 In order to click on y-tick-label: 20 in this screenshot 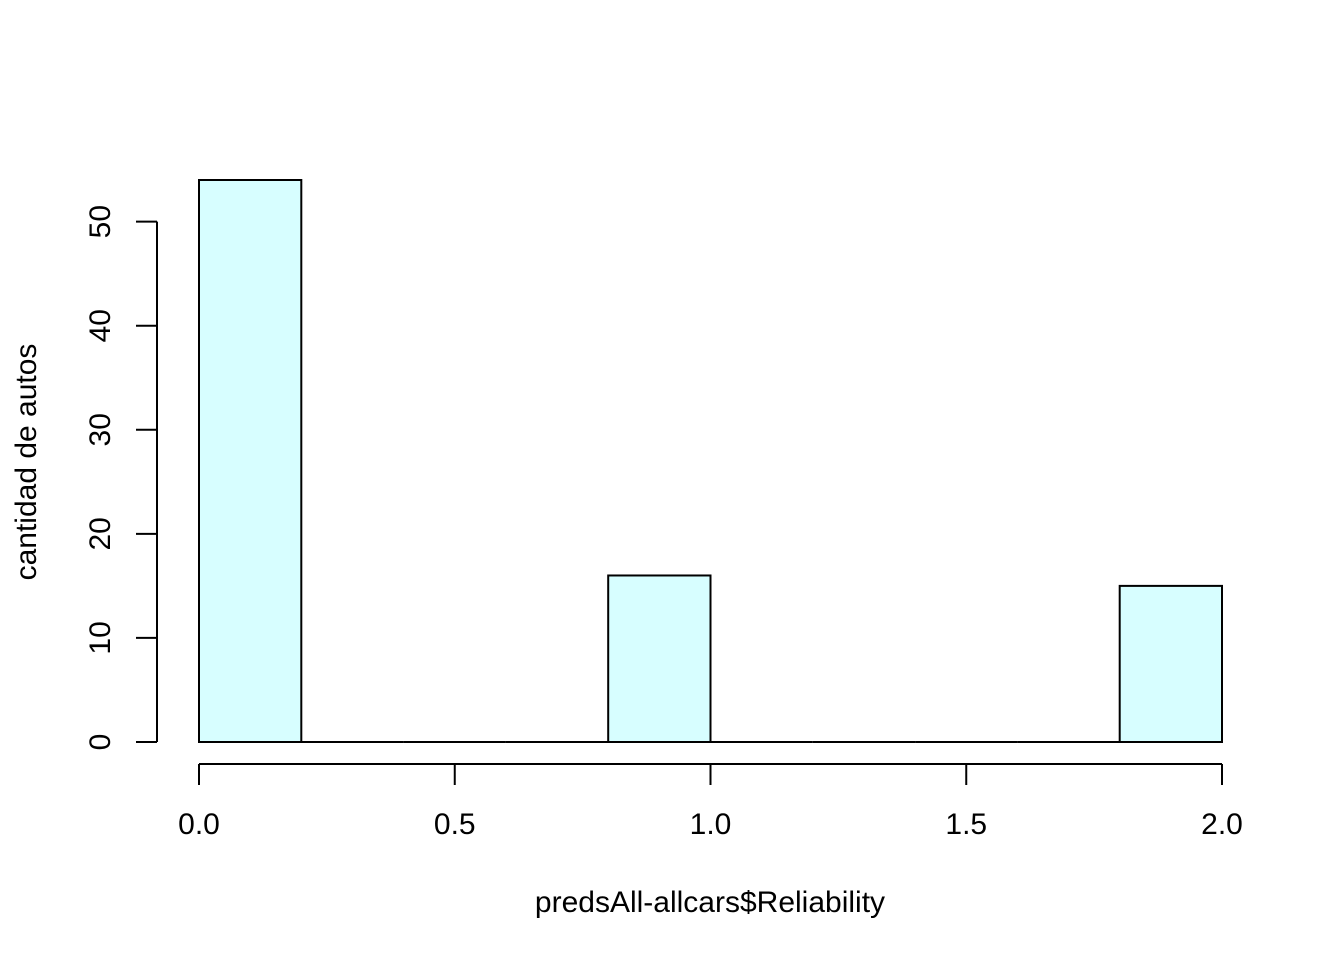, I will do `click(100, 533)`.